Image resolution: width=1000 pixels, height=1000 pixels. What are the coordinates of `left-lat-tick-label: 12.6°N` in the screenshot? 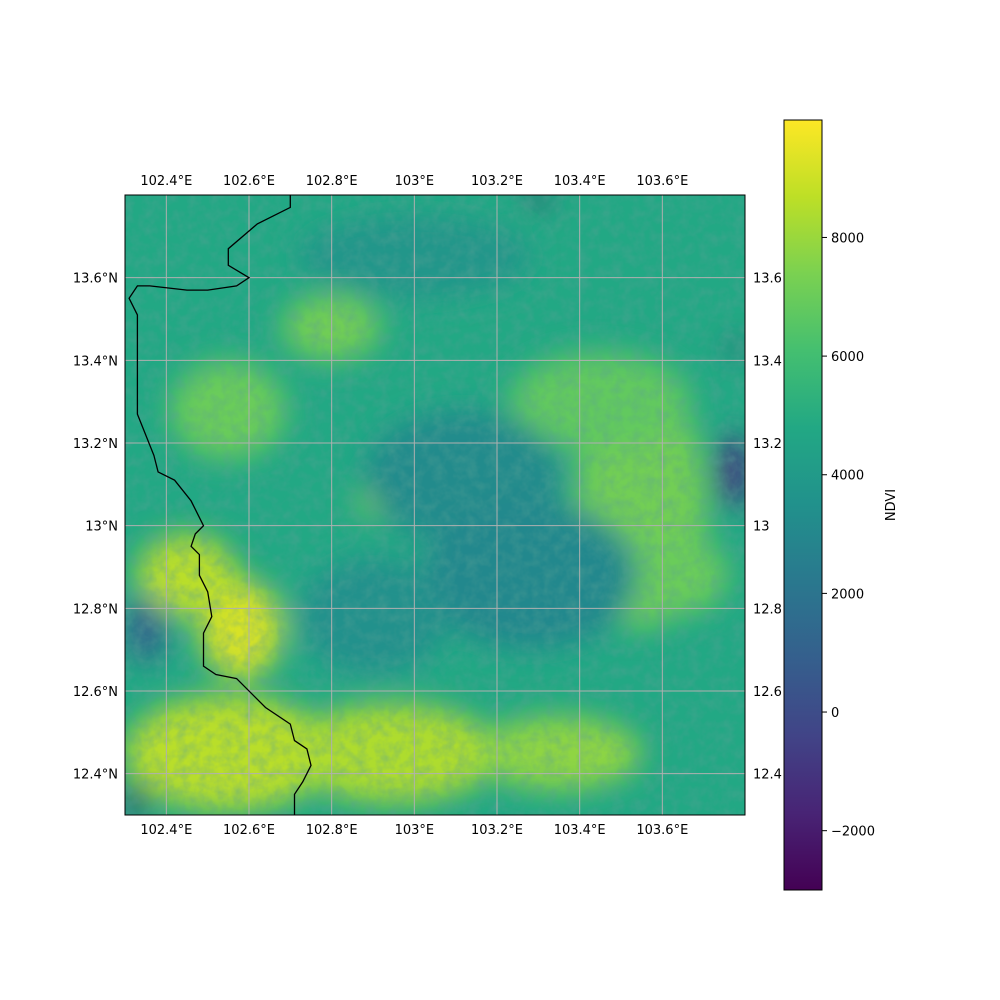 It's located at (95, 692).